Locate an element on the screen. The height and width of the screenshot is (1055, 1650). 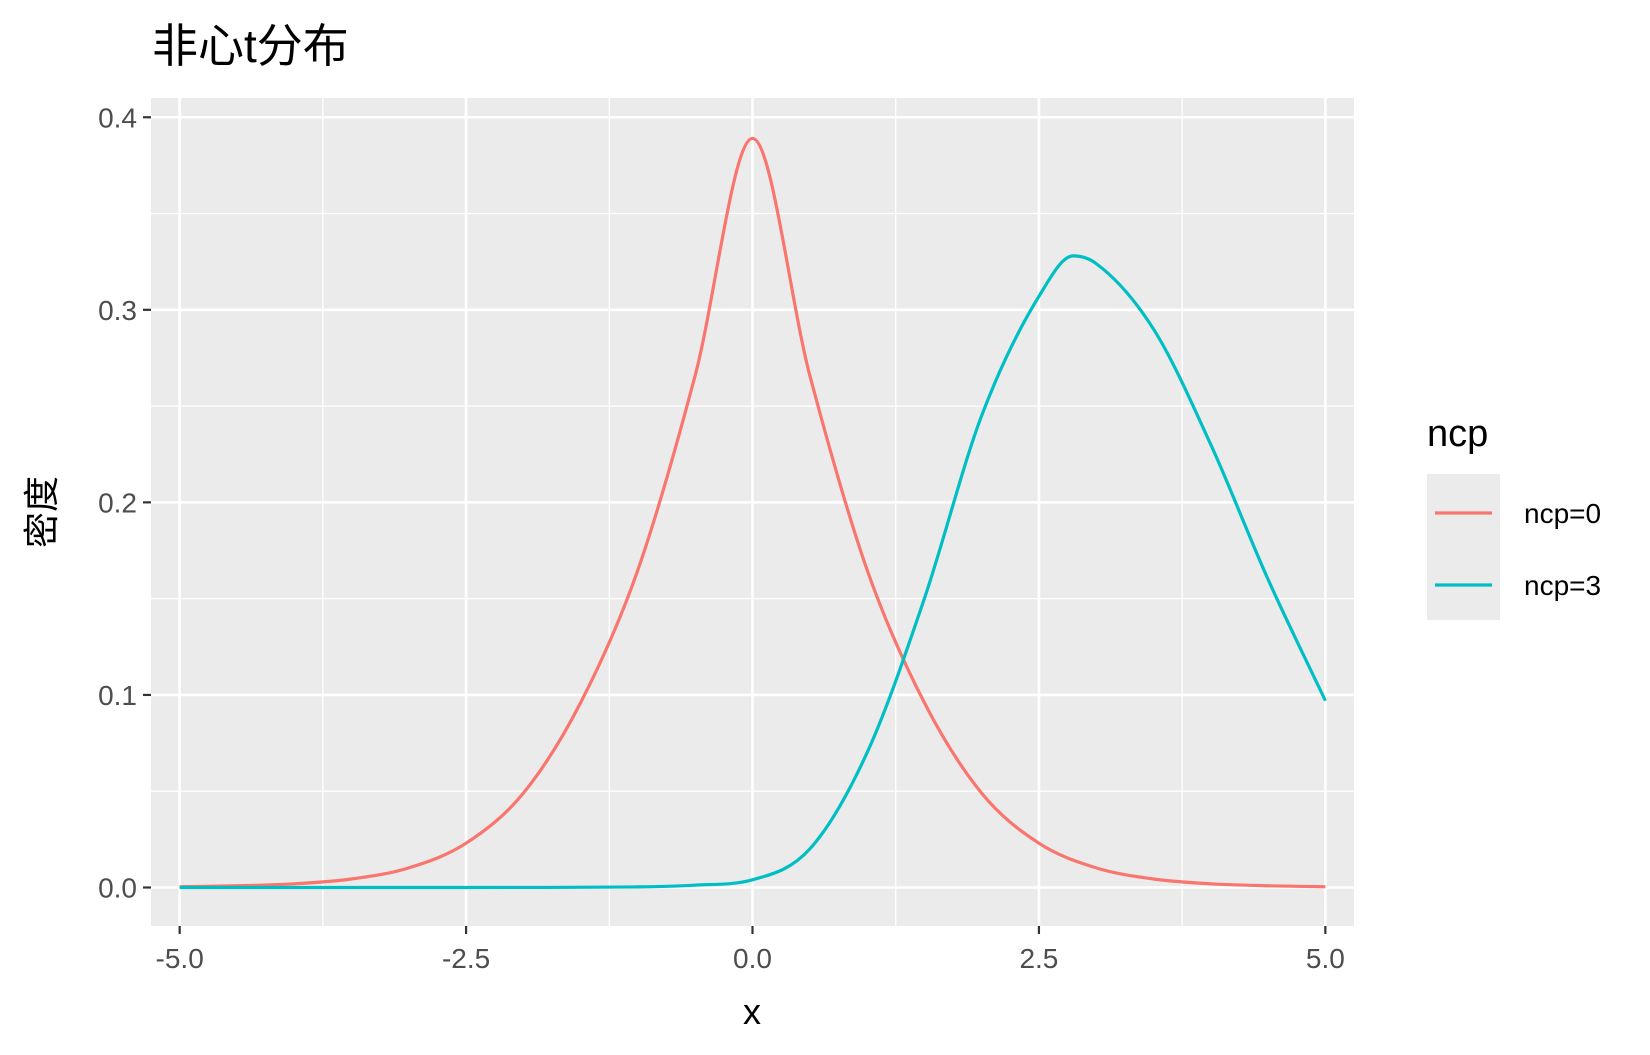
y-axis-title: 密度 is located at coordinates (41, 512).